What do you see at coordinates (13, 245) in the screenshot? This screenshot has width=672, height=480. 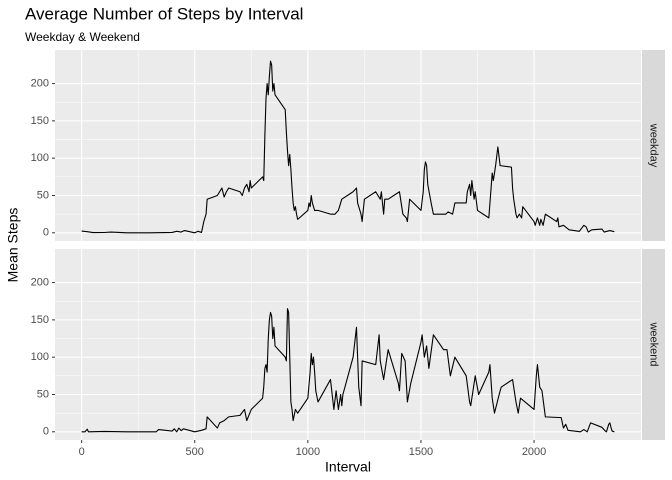 I see `y-axis-label: Mean Steps` at bounding box center [13, 245].